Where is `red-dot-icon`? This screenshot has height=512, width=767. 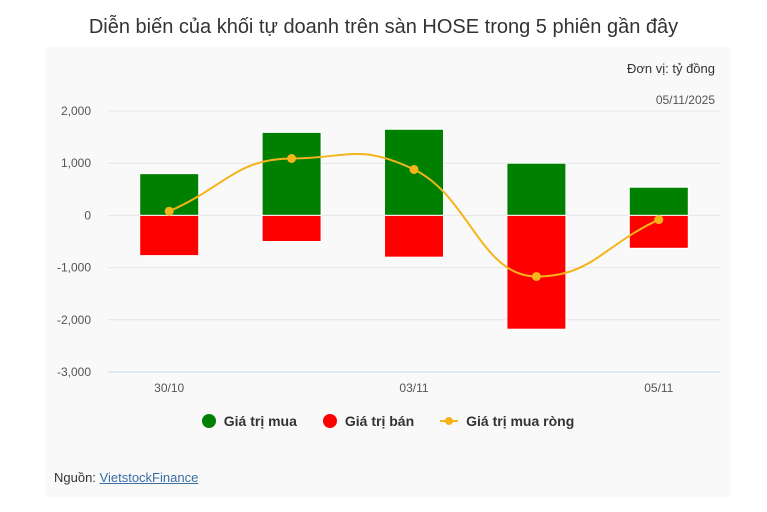
red-dot-icon is located at coordinates (329, 421).